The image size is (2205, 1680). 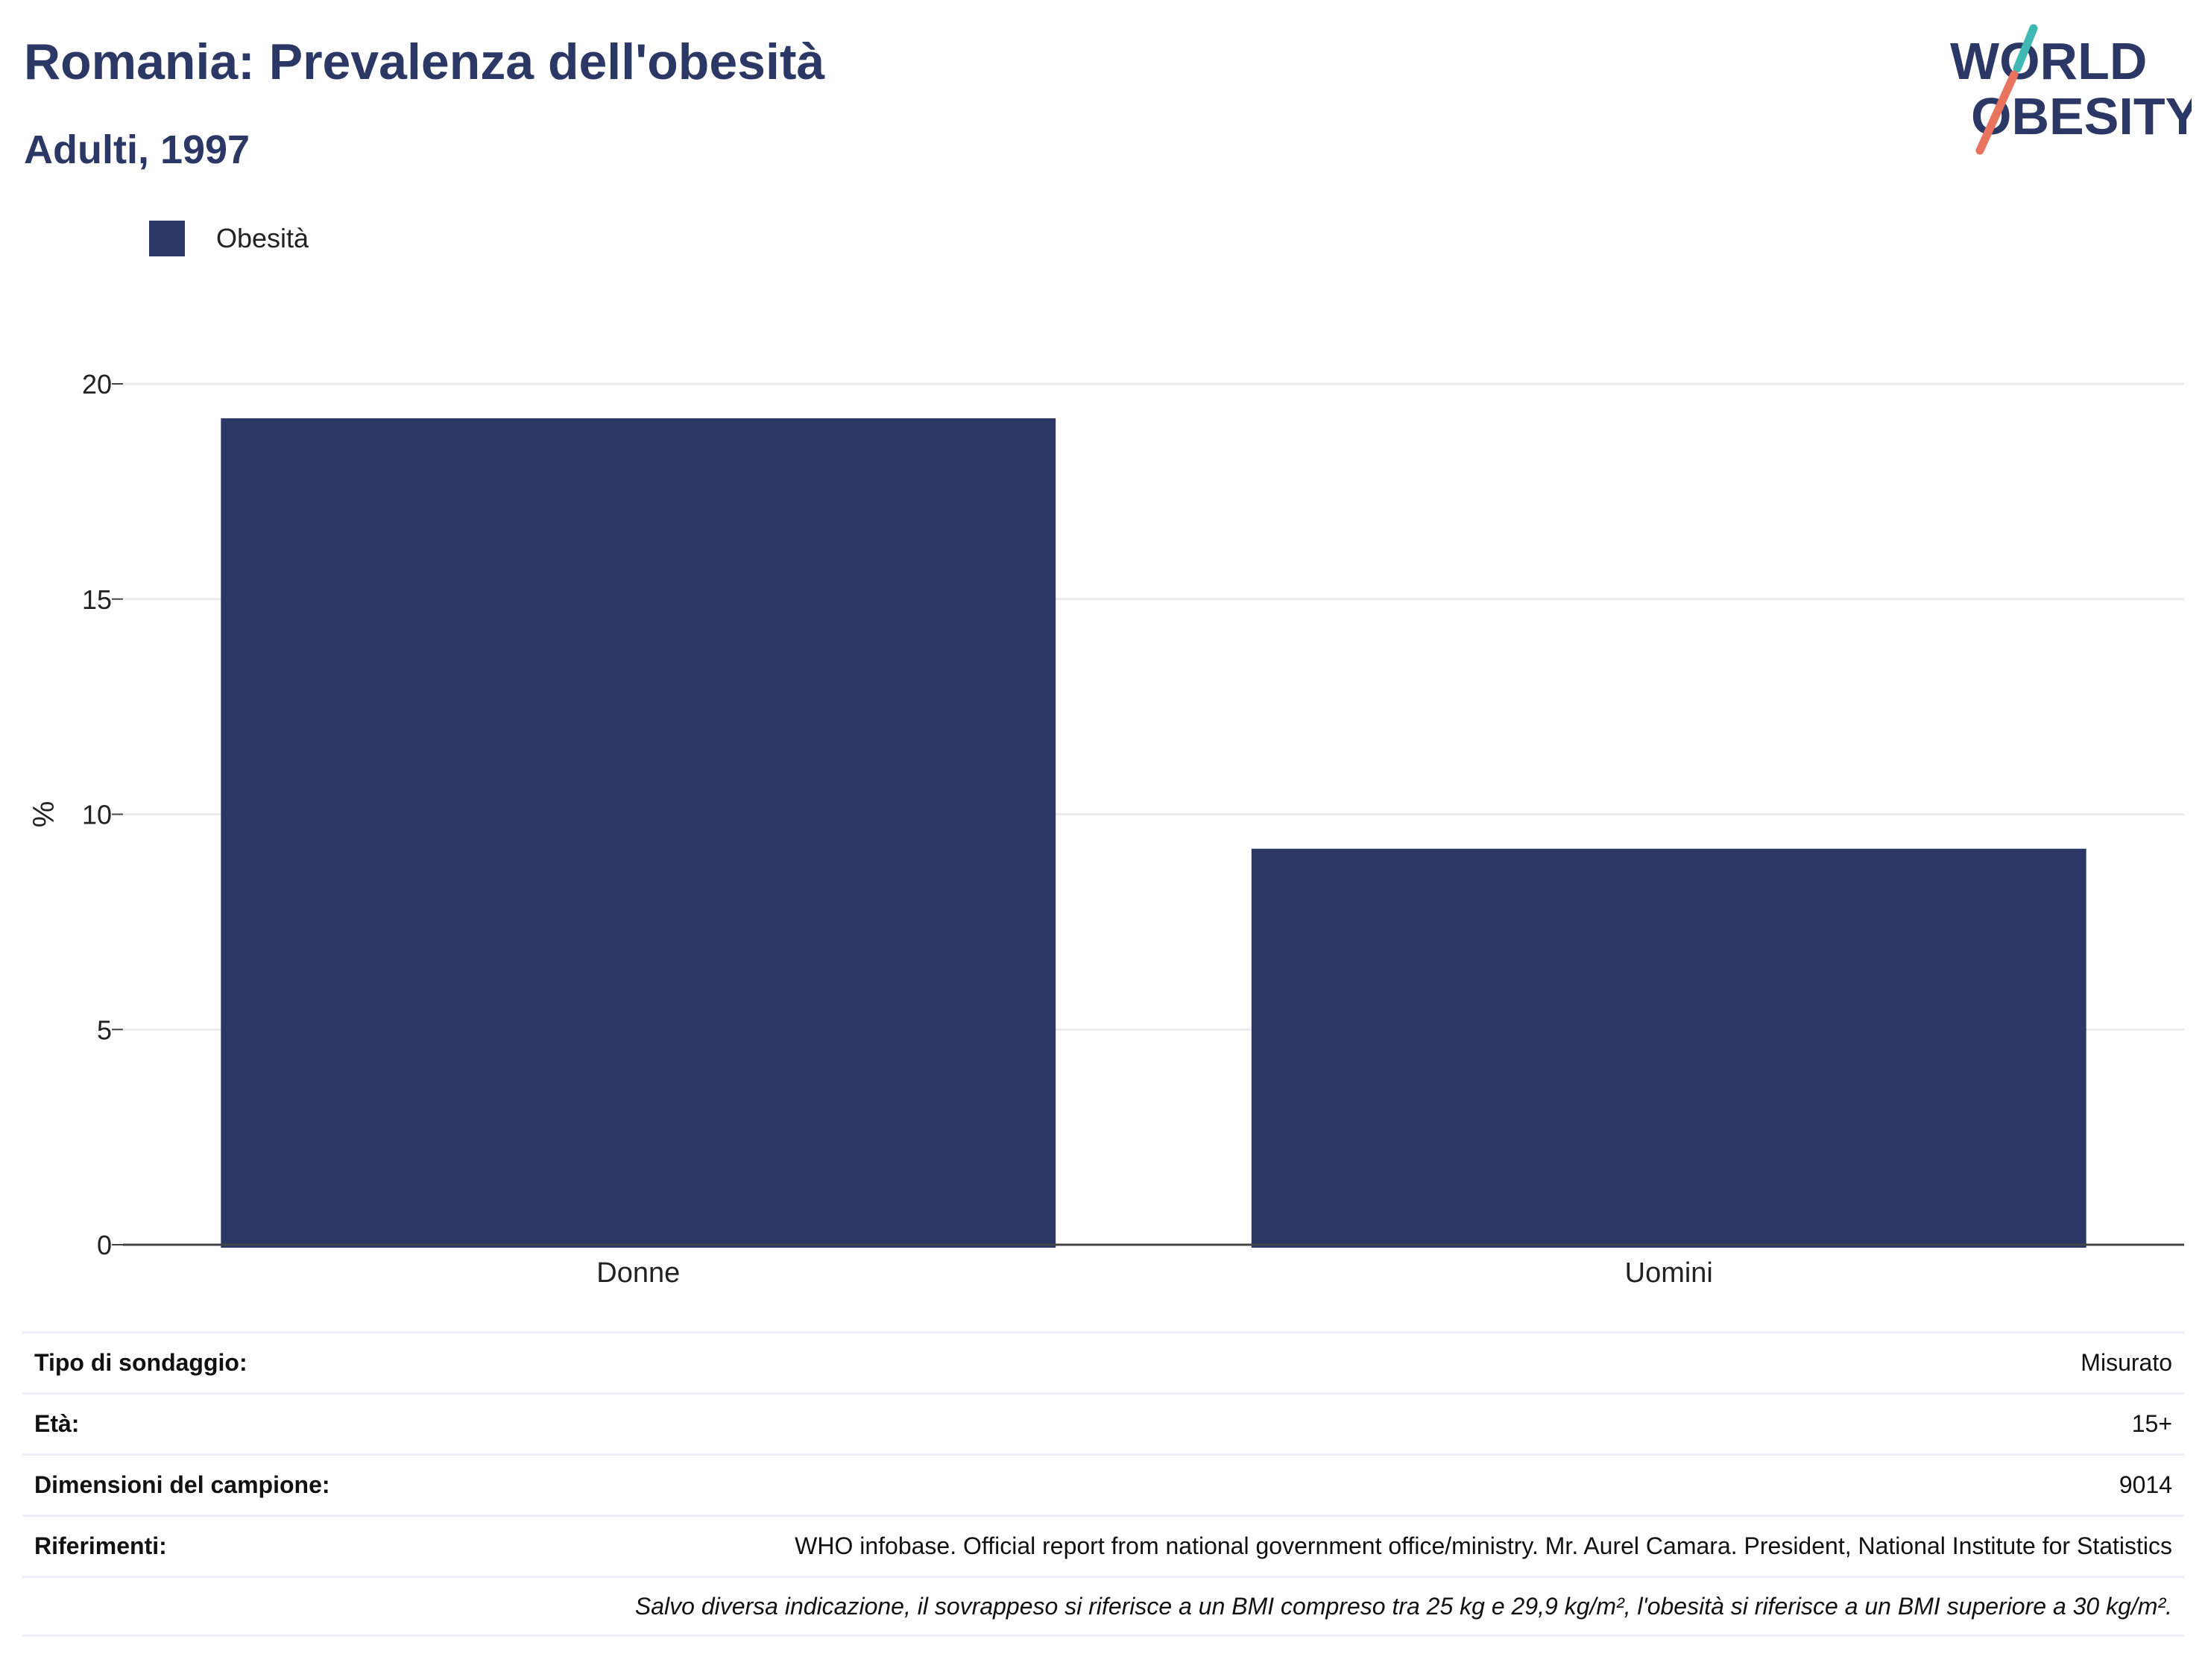 I want to click on y-tick-label: 5, so click(x=104, y=1029).